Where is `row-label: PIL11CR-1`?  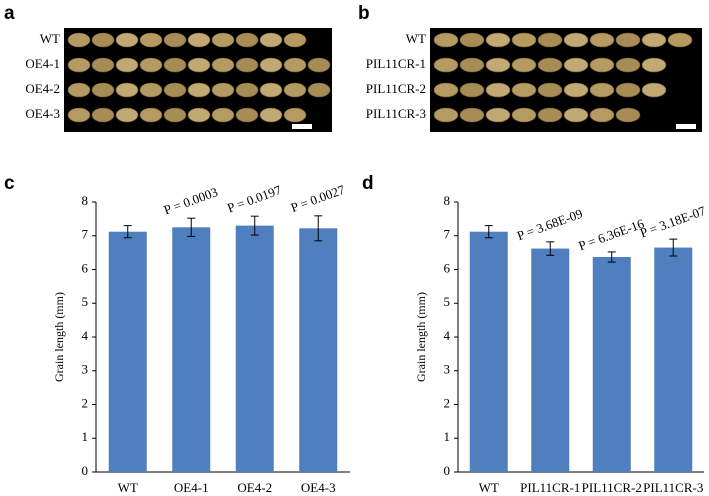
row-label: PIL11CR-1 is located at coordinates (396, 63).